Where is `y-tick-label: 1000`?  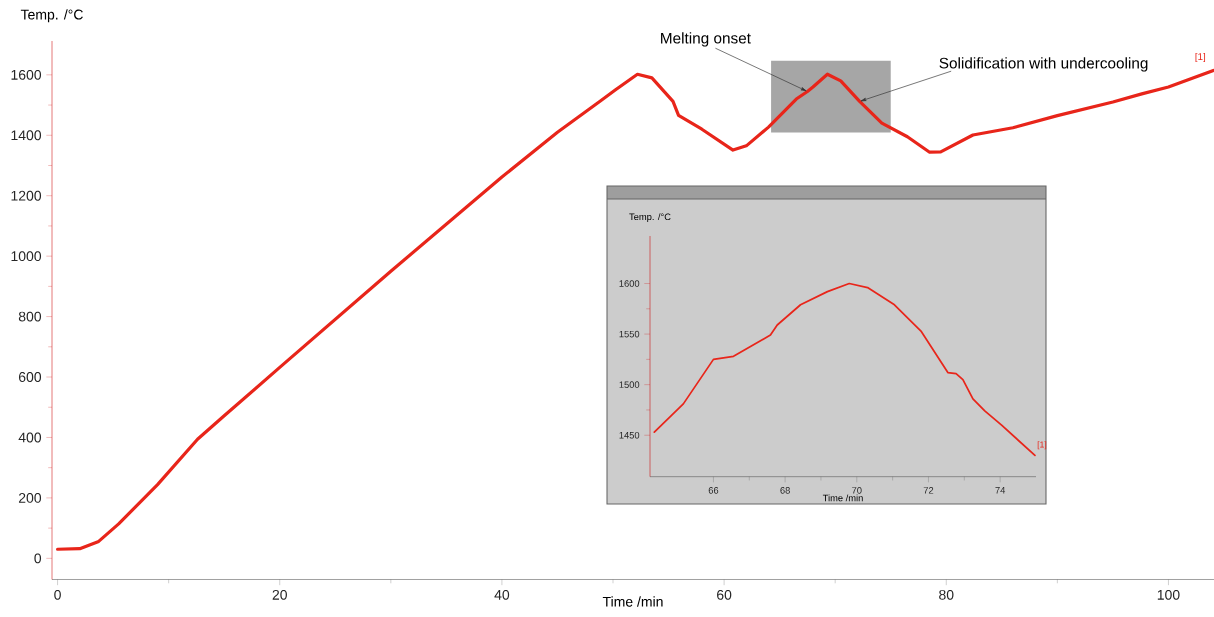
y-tick-label: 1000 is located at coordinates (26, 256).